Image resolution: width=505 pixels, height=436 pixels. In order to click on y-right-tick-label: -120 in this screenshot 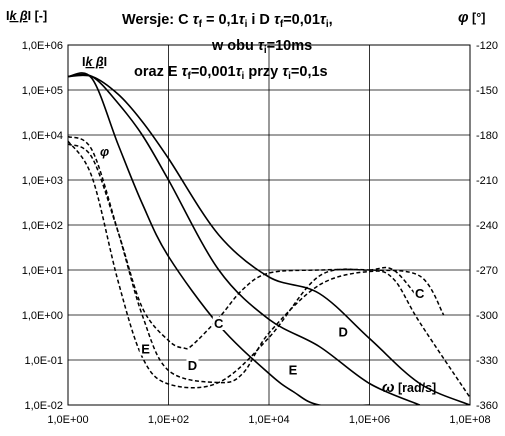, I will do `click(487, 46)`.